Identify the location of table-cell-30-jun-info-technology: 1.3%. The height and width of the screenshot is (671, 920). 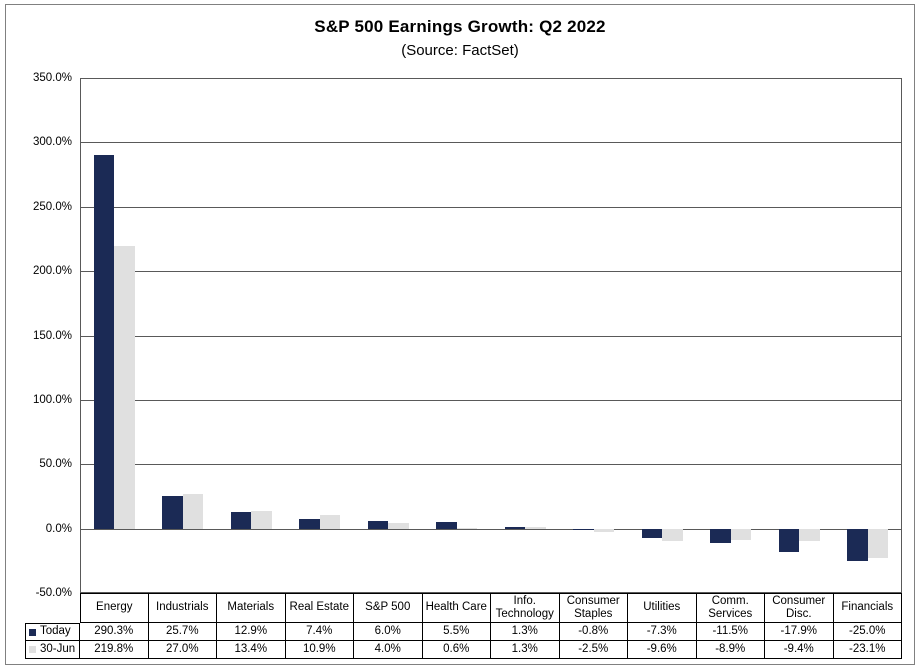
(525, 650).